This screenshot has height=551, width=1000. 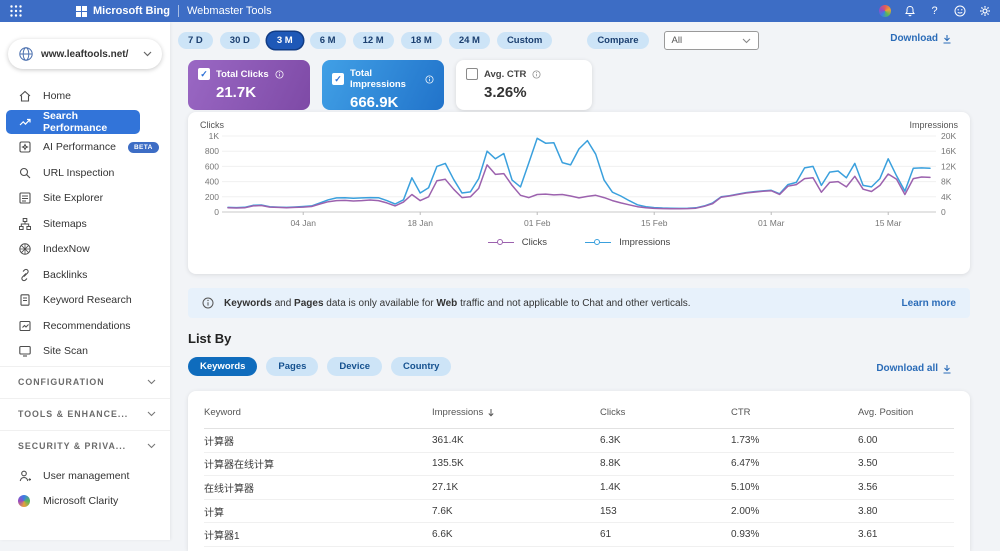 What do you see at coordinates (946, 182) in the screenshot?
I see `svg-text: 8K` at bounding box center [946, 182].